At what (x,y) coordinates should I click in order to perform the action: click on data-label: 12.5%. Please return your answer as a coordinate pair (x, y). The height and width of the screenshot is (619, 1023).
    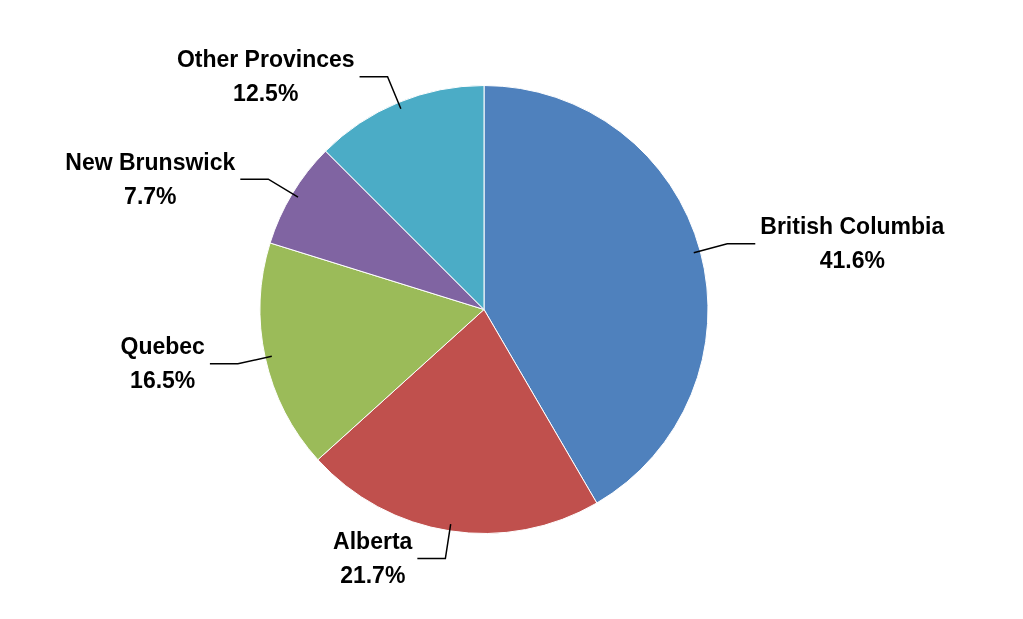
    Looking at the image, I should click on (266, 93).